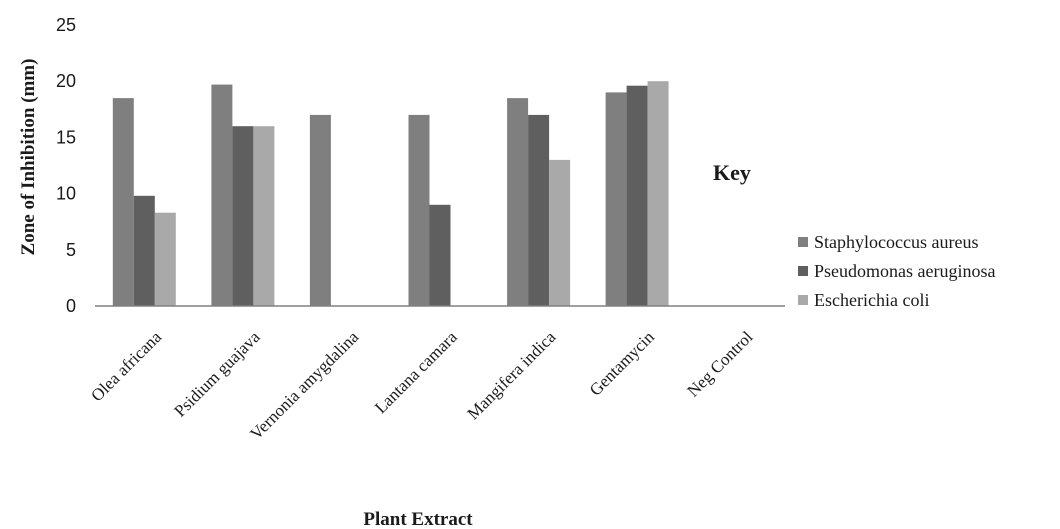 This screenshot has width=1060, height=529. What do you see at coordinates (66, 81) in the screenshot?
I see `y-tick-label: 20` at bounding box center [66, 81].